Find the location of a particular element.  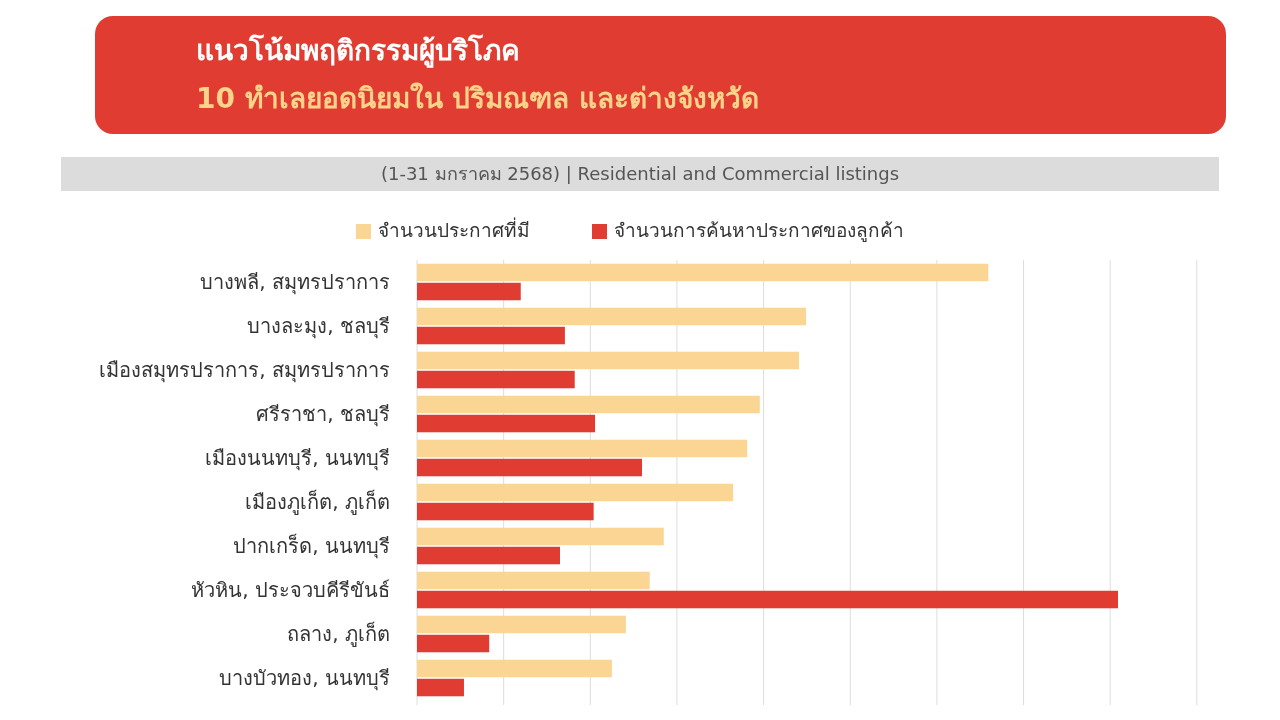

y-tick-label: บางบัวทอง, นนทบุรี is located at coordinates (304, 678).